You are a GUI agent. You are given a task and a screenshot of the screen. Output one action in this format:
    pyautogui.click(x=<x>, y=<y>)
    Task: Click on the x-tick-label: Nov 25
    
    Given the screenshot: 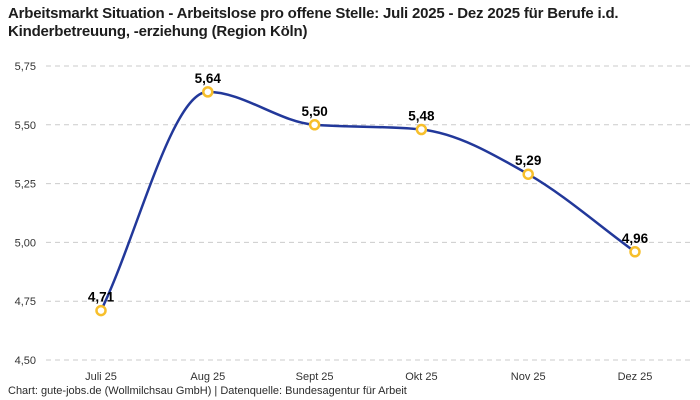 What is the action you would take?
    pyautogui.click(x=528, y=377)
    